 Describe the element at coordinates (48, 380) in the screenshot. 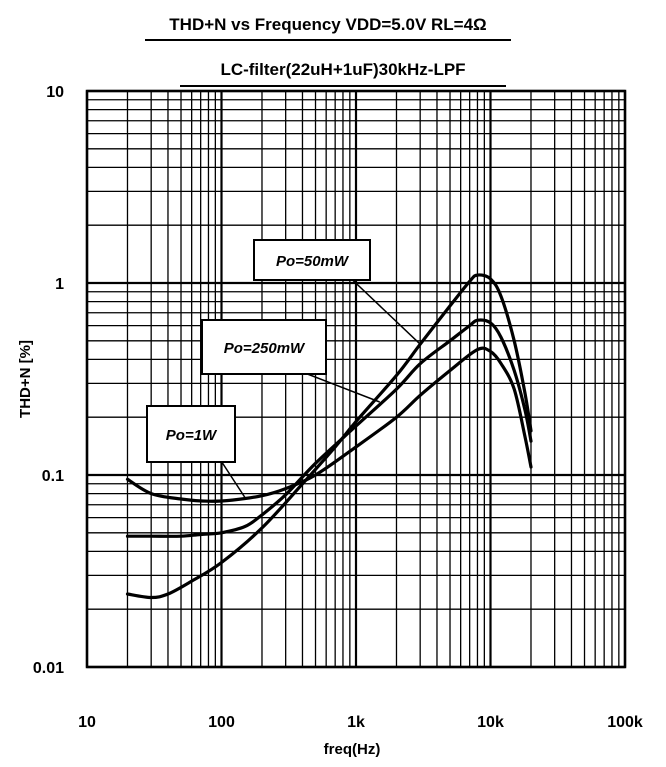

I see `y-tick-labels: 10 1 0.1 0.01` at that location.